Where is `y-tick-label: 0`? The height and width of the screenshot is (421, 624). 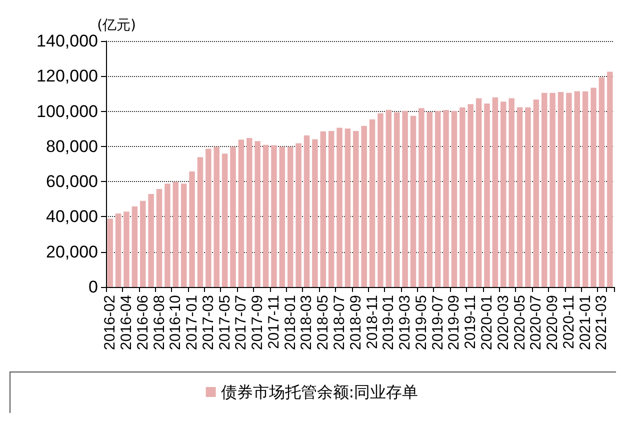 y-tick-label: 0 is located at coordinates (93, 287).